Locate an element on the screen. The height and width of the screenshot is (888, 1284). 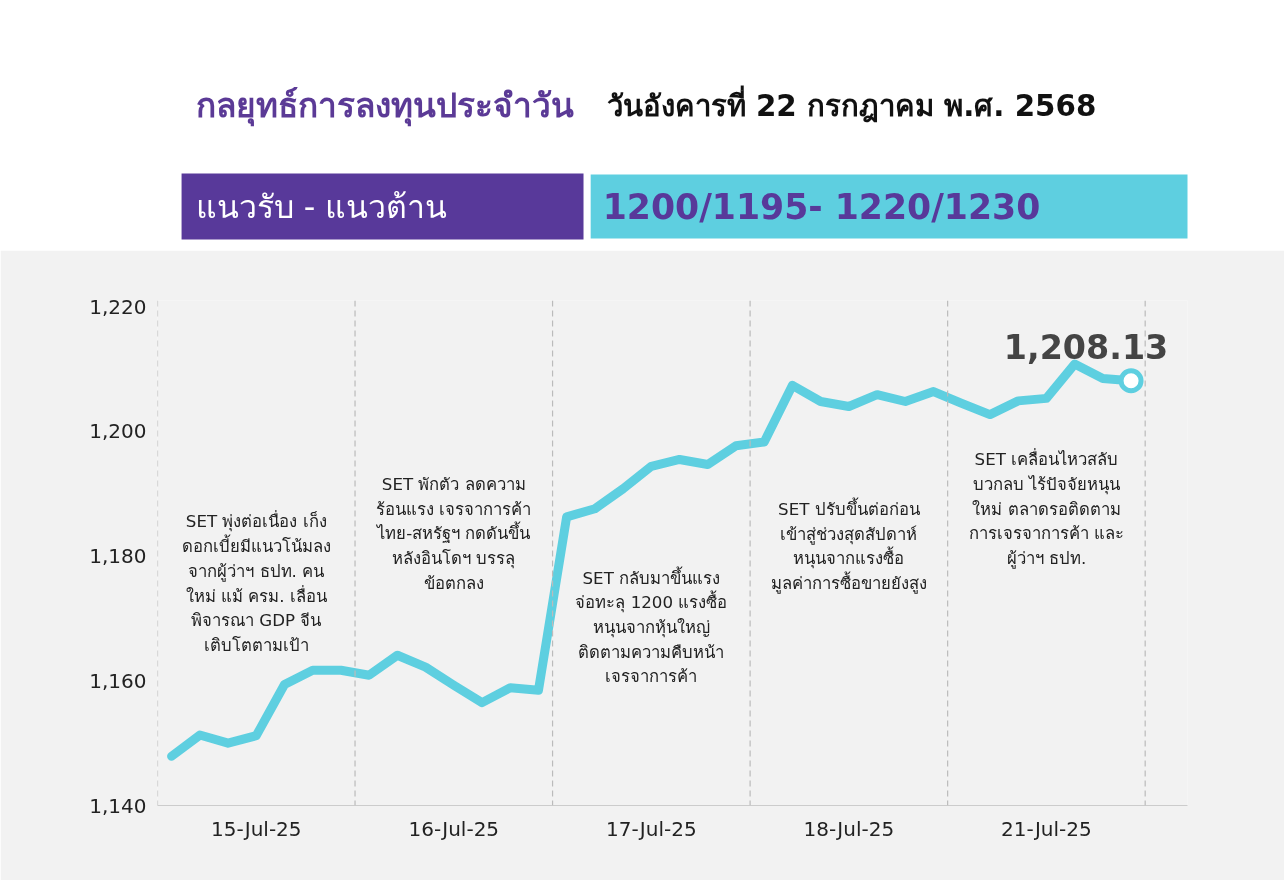
x-tick-label: 15-Jul-25 is located at coordinates (256, 828).